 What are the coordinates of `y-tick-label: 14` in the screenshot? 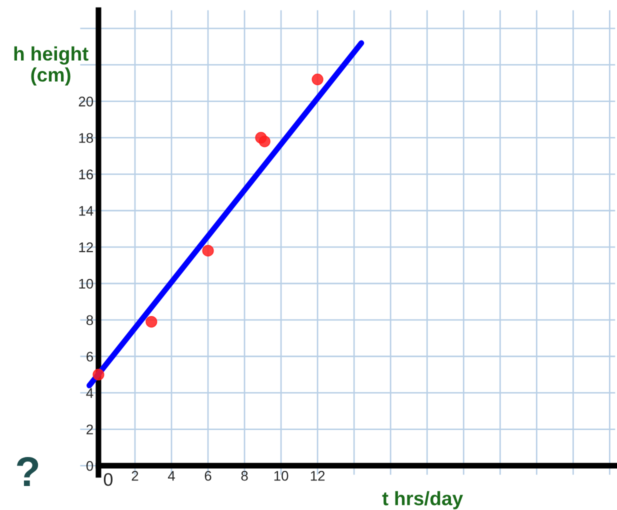 It's located at (86, 211).